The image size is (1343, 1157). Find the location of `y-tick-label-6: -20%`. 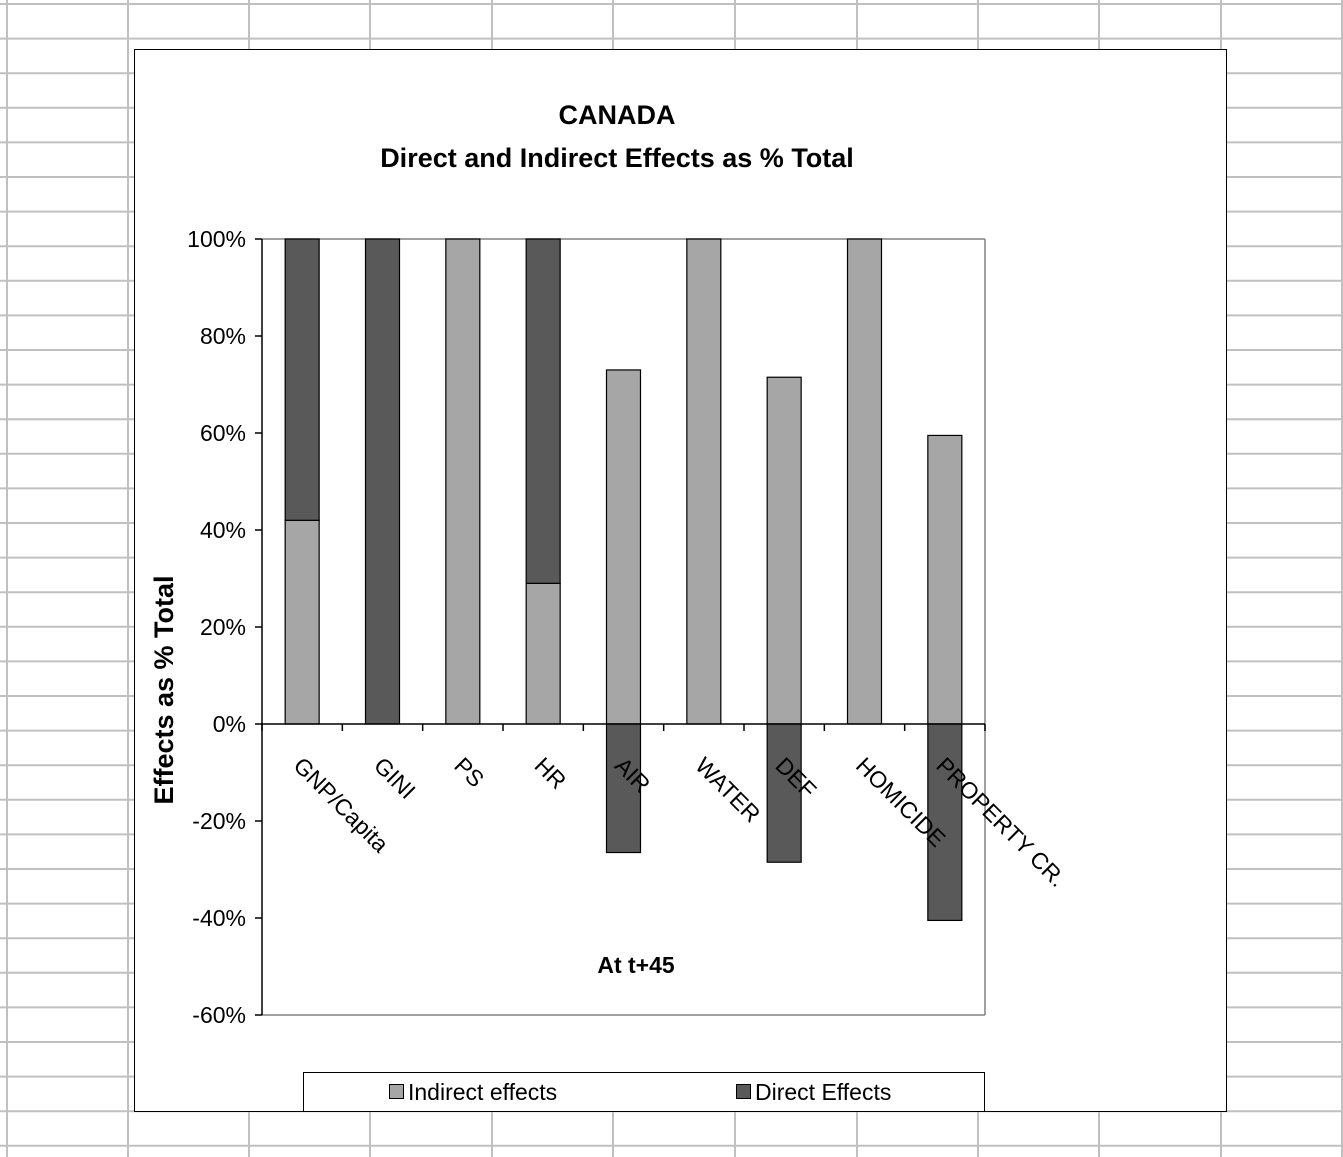

y-tick-label-6: -20% is located at coordinates (219, 821).